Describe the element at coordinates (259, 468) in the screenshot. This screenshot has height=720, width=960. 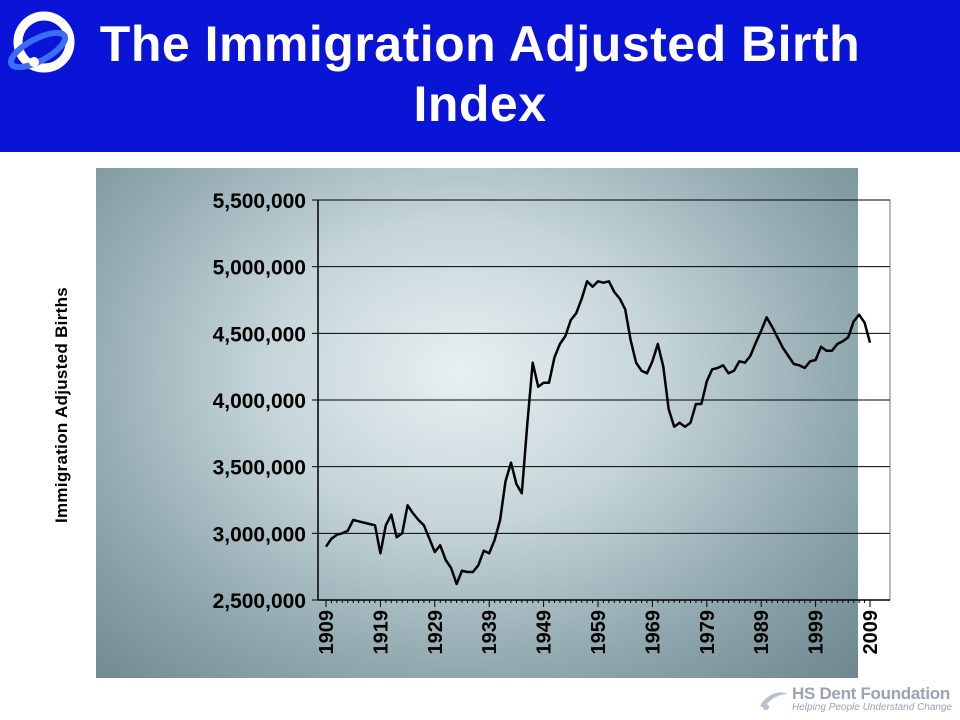
I see `y-tick-label: 3,500,000` at that location.